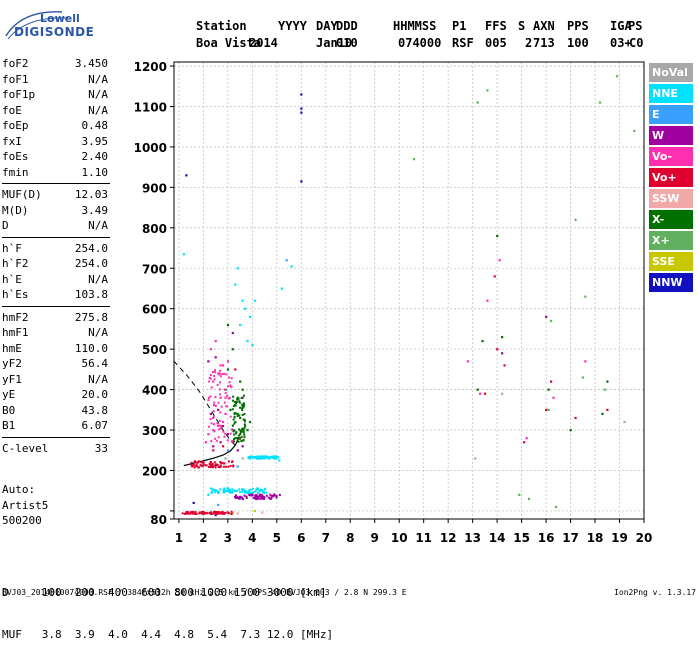 The image size is (700, 656). Describe the element at coordinates (420, 43) in the screenshot. I see `header-value-4: 074000` at that location.